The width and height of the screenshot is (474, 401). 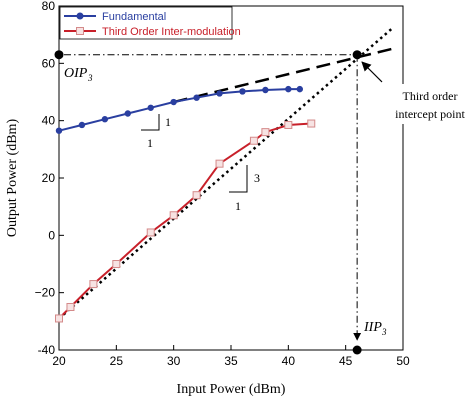 What do you see at coordinates (76, 73) in the screenshot?
I see `oip3-label: OIP` at bounding box center [76, 73].